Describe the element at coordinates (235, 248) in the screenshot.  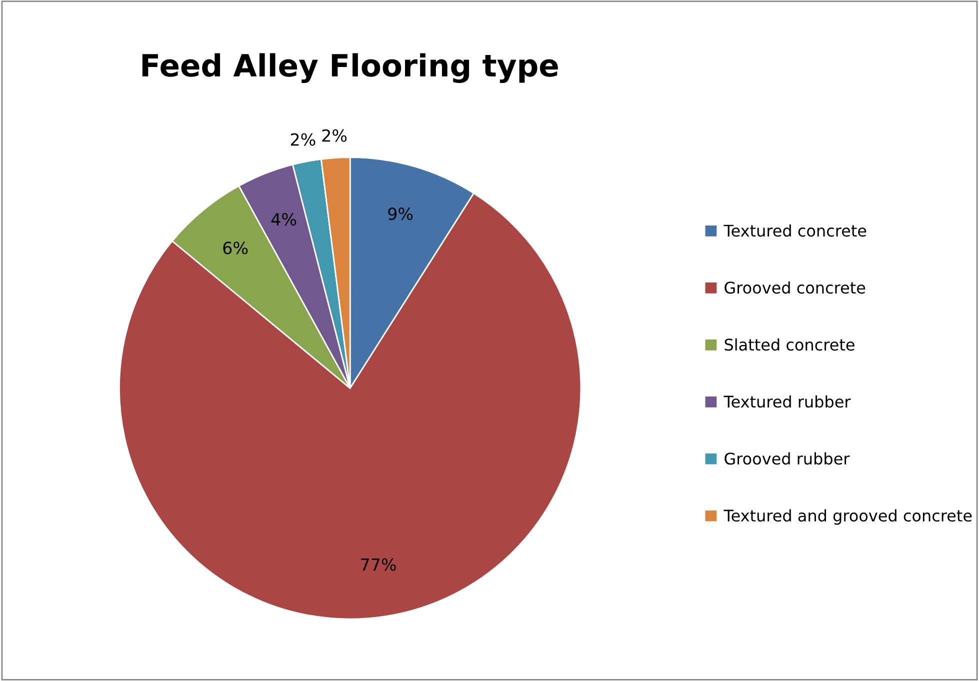
I see `data-label: 6%` at that location.